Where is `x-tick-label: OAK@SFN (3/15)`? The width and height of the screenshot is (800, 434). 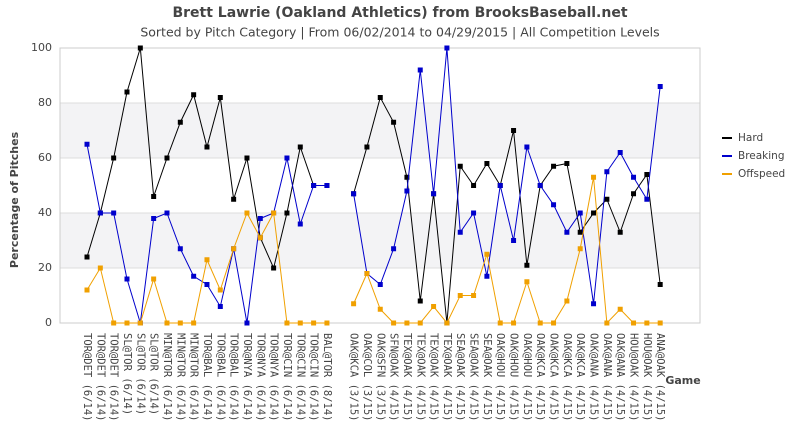 x-tick-label: OAK@SFN (3/15) is located at coordinates (380, 377).